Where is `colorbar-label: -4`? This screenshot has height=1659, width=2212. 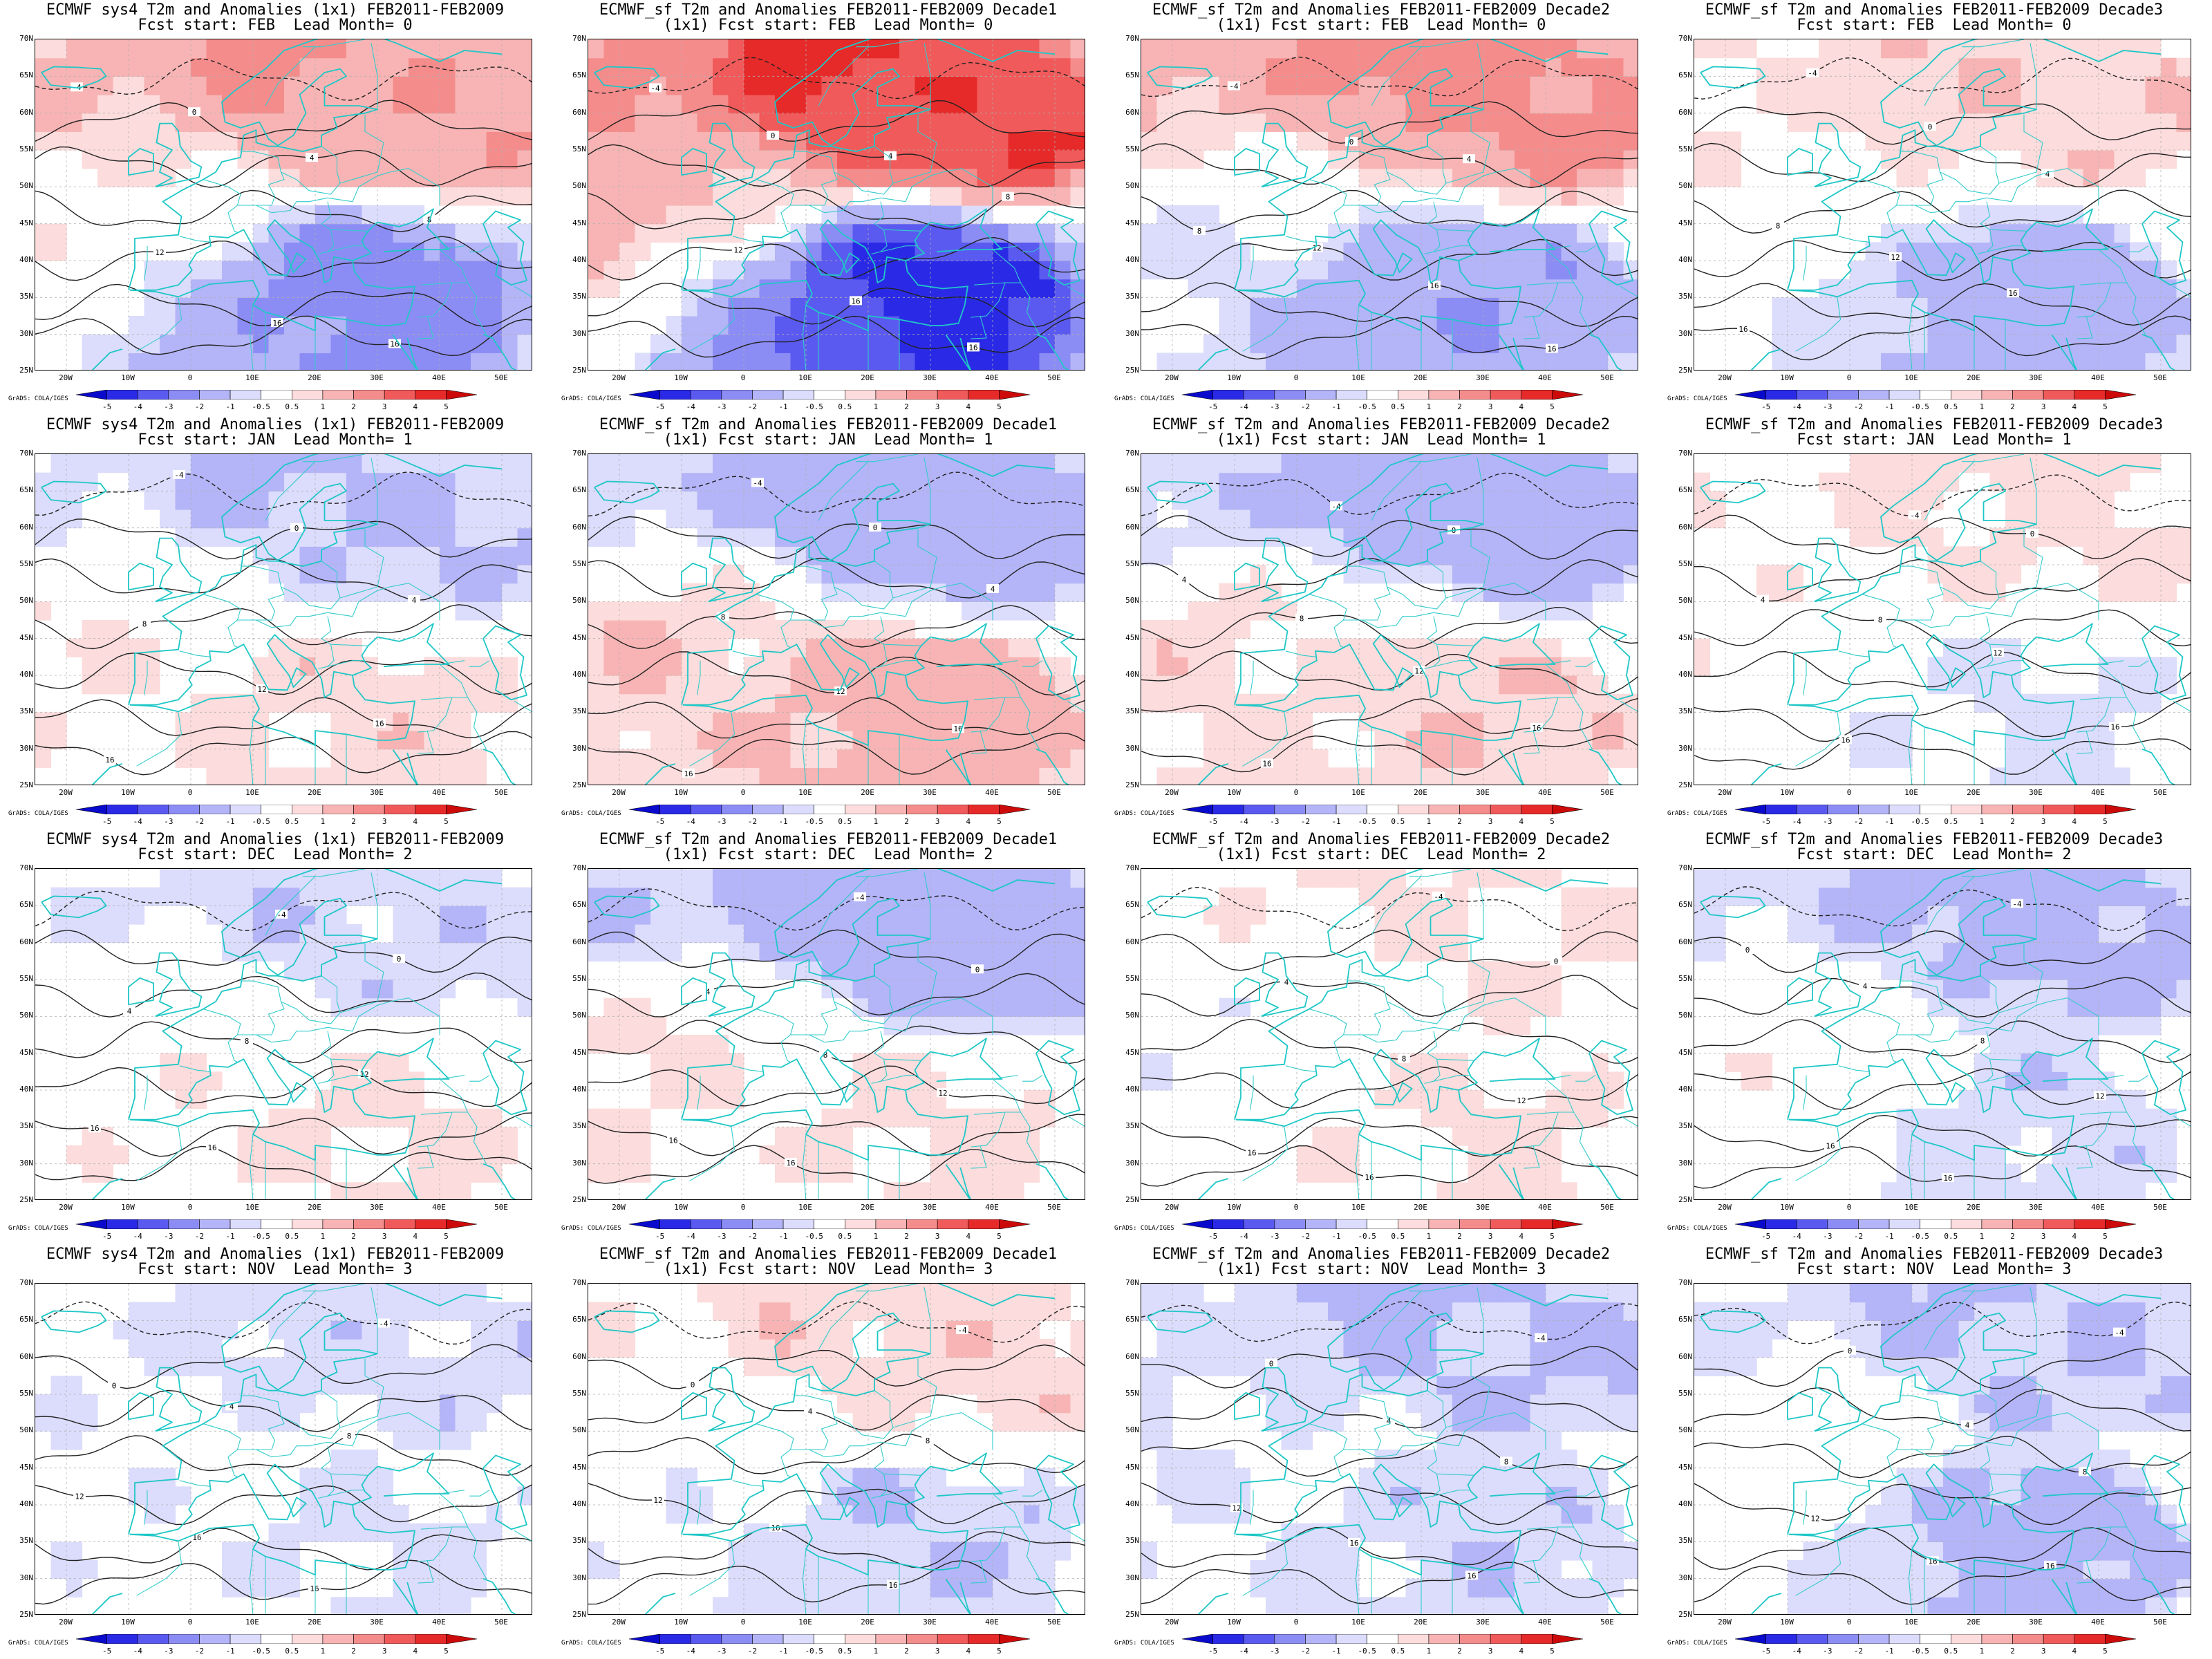
colorbar-label: -4 is located at coordinates (1797, 406).